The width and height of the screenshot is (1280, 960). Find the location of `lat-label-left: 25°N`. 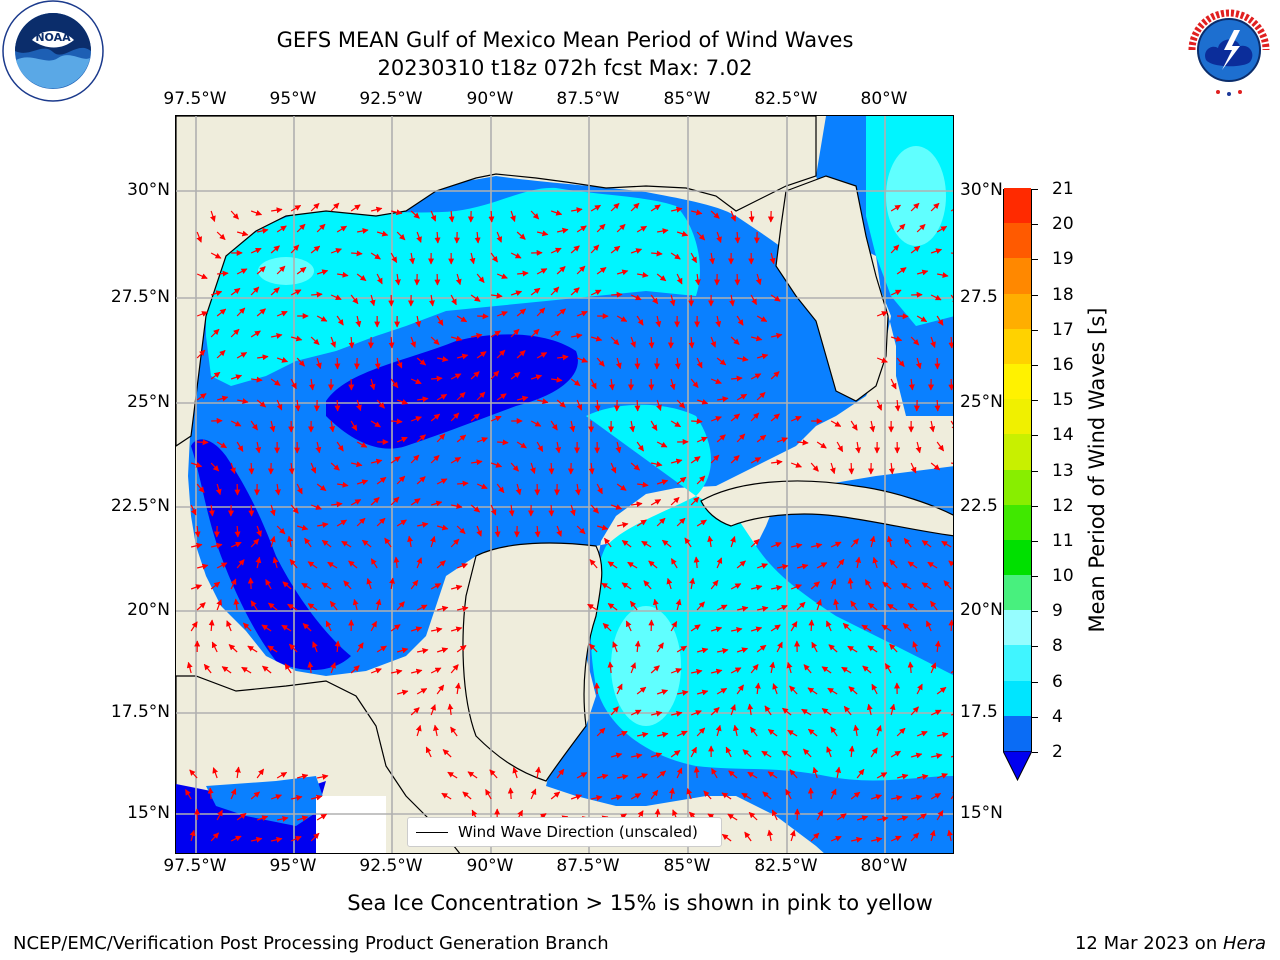

lat-label-left: 25°N is located at coordinates (148, 402).